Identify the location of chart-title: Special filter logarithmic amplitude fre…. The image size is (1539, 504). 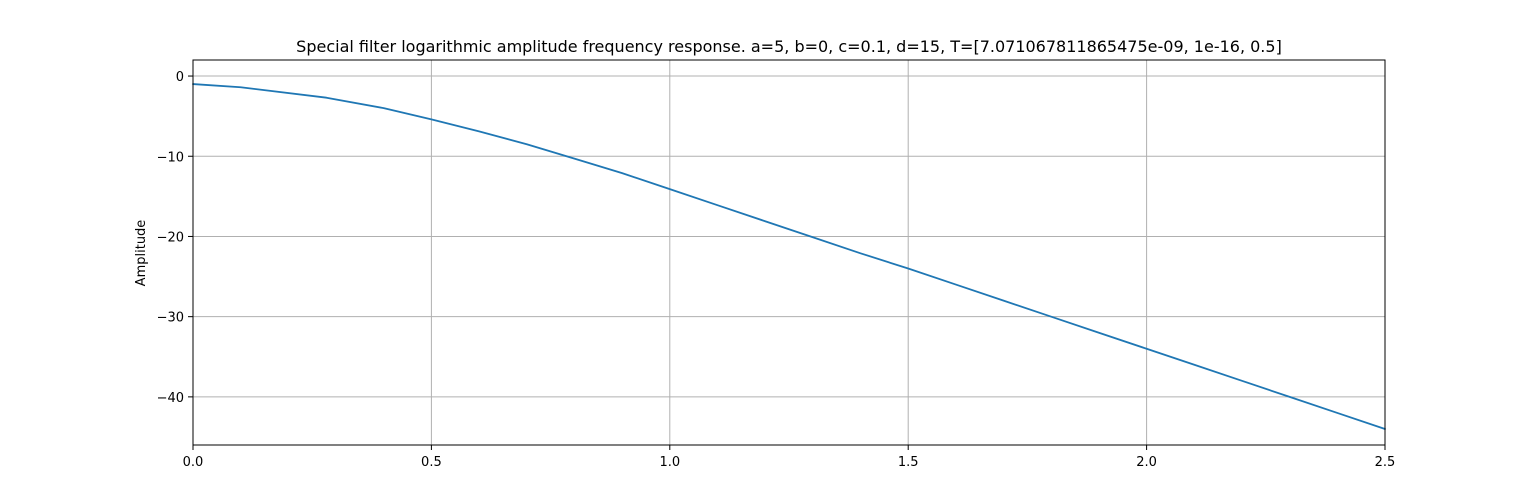
(789, 46).